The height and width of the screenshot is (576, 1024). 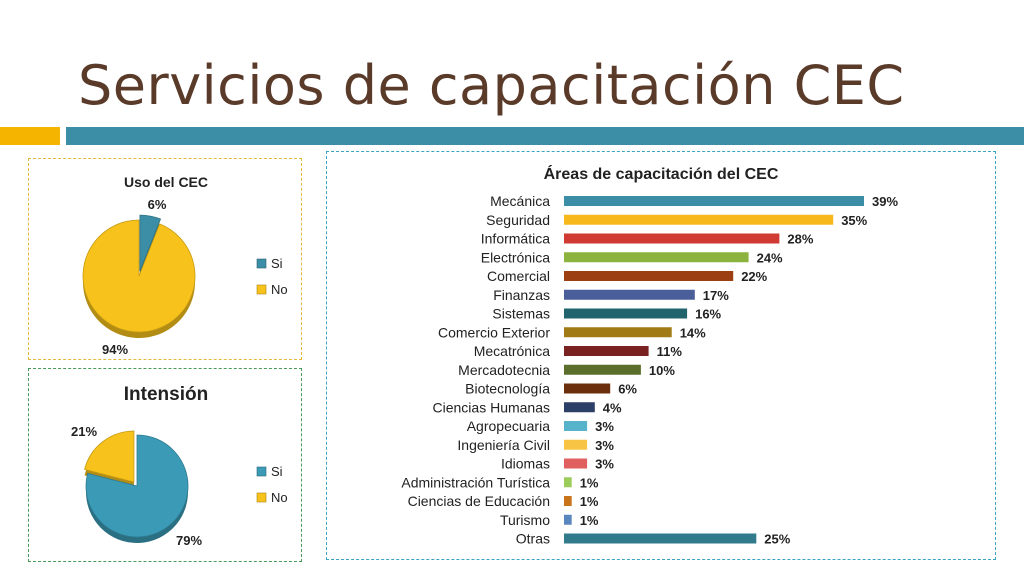 What do you see at coordinates (479, 501) in the screenshot?
I see `bar-category-label: Ciencias de Educación` at bounding box center [479, 501].